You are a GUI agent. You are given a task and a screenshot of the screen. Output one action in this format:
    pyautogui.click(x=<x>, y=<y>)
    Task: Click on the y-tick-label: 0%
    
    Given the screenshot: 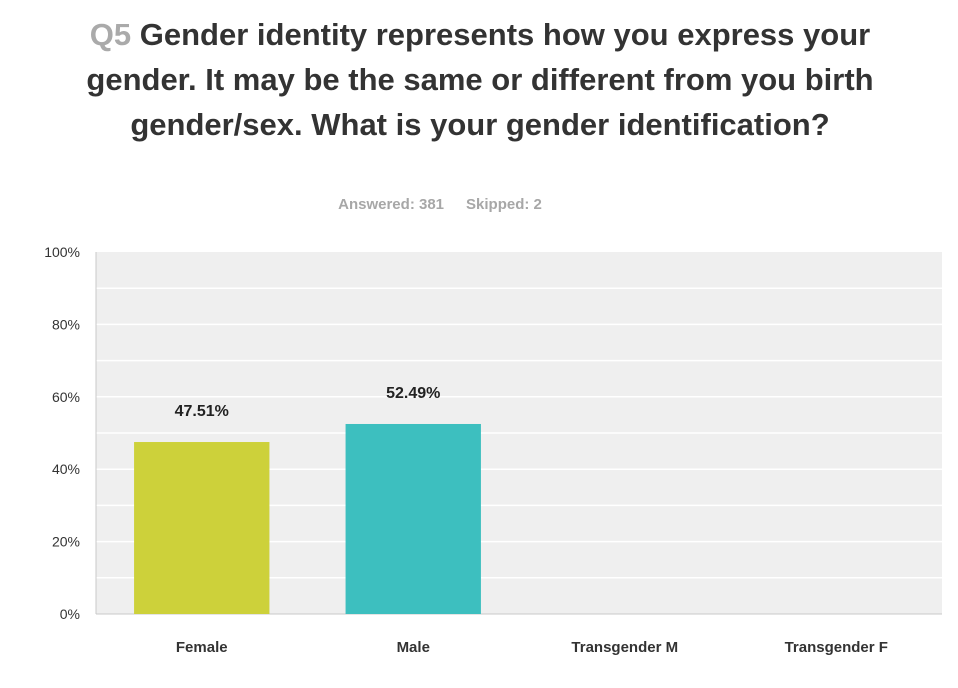 What is the action you would take?
    pyautogui.click(x=70, y=614)
    